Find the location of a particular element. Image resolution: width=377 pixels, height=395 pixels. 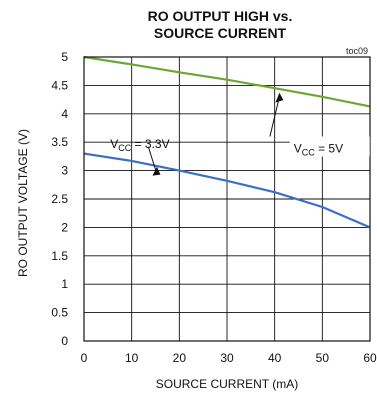

chart-title-line-1: RO OUTPUT HIGH vs. is located at coordinates (220, 16).